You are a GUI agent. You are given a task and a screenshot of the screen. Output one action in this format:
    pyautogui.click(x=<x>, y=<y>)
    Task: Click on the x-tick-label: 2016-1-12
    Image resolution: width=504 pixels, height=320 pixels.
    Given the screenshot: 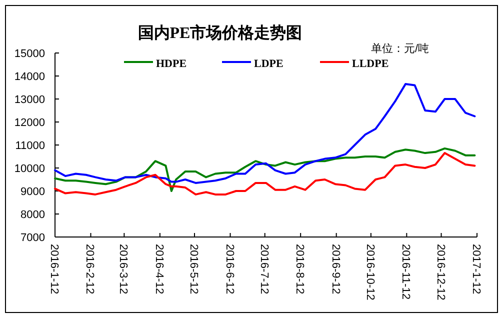 What is the action you would take?
    pyautogui.click(x=54, y=269)
    